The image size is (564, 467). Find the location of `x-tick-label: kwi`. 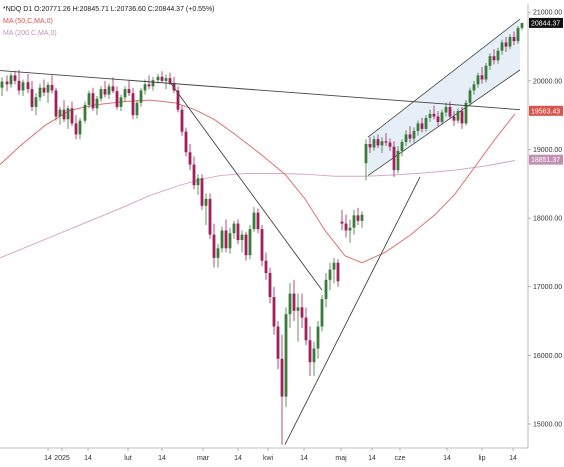

x-tick-label: kwi is located at coordinates (268, 458).